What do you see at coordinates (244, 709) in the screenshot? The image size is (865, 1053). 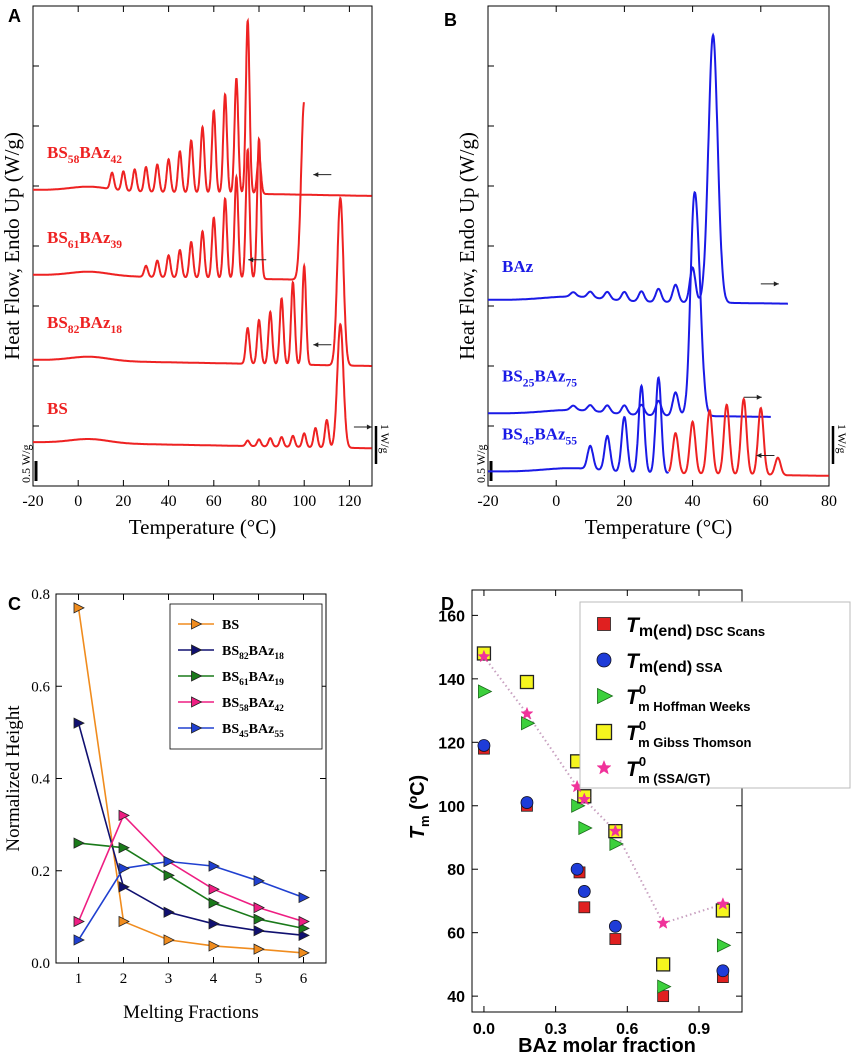 I see `legend-label-bs58baz42-sub1: 58` at bounding box center [244, 709].